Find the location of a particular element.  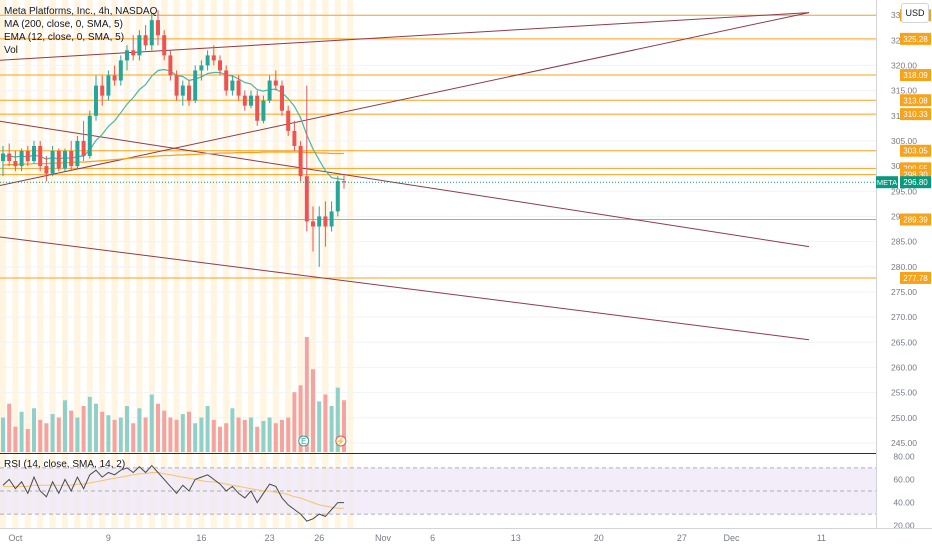

level-tag-label: 325.28 is located at coordinates (915, 39).